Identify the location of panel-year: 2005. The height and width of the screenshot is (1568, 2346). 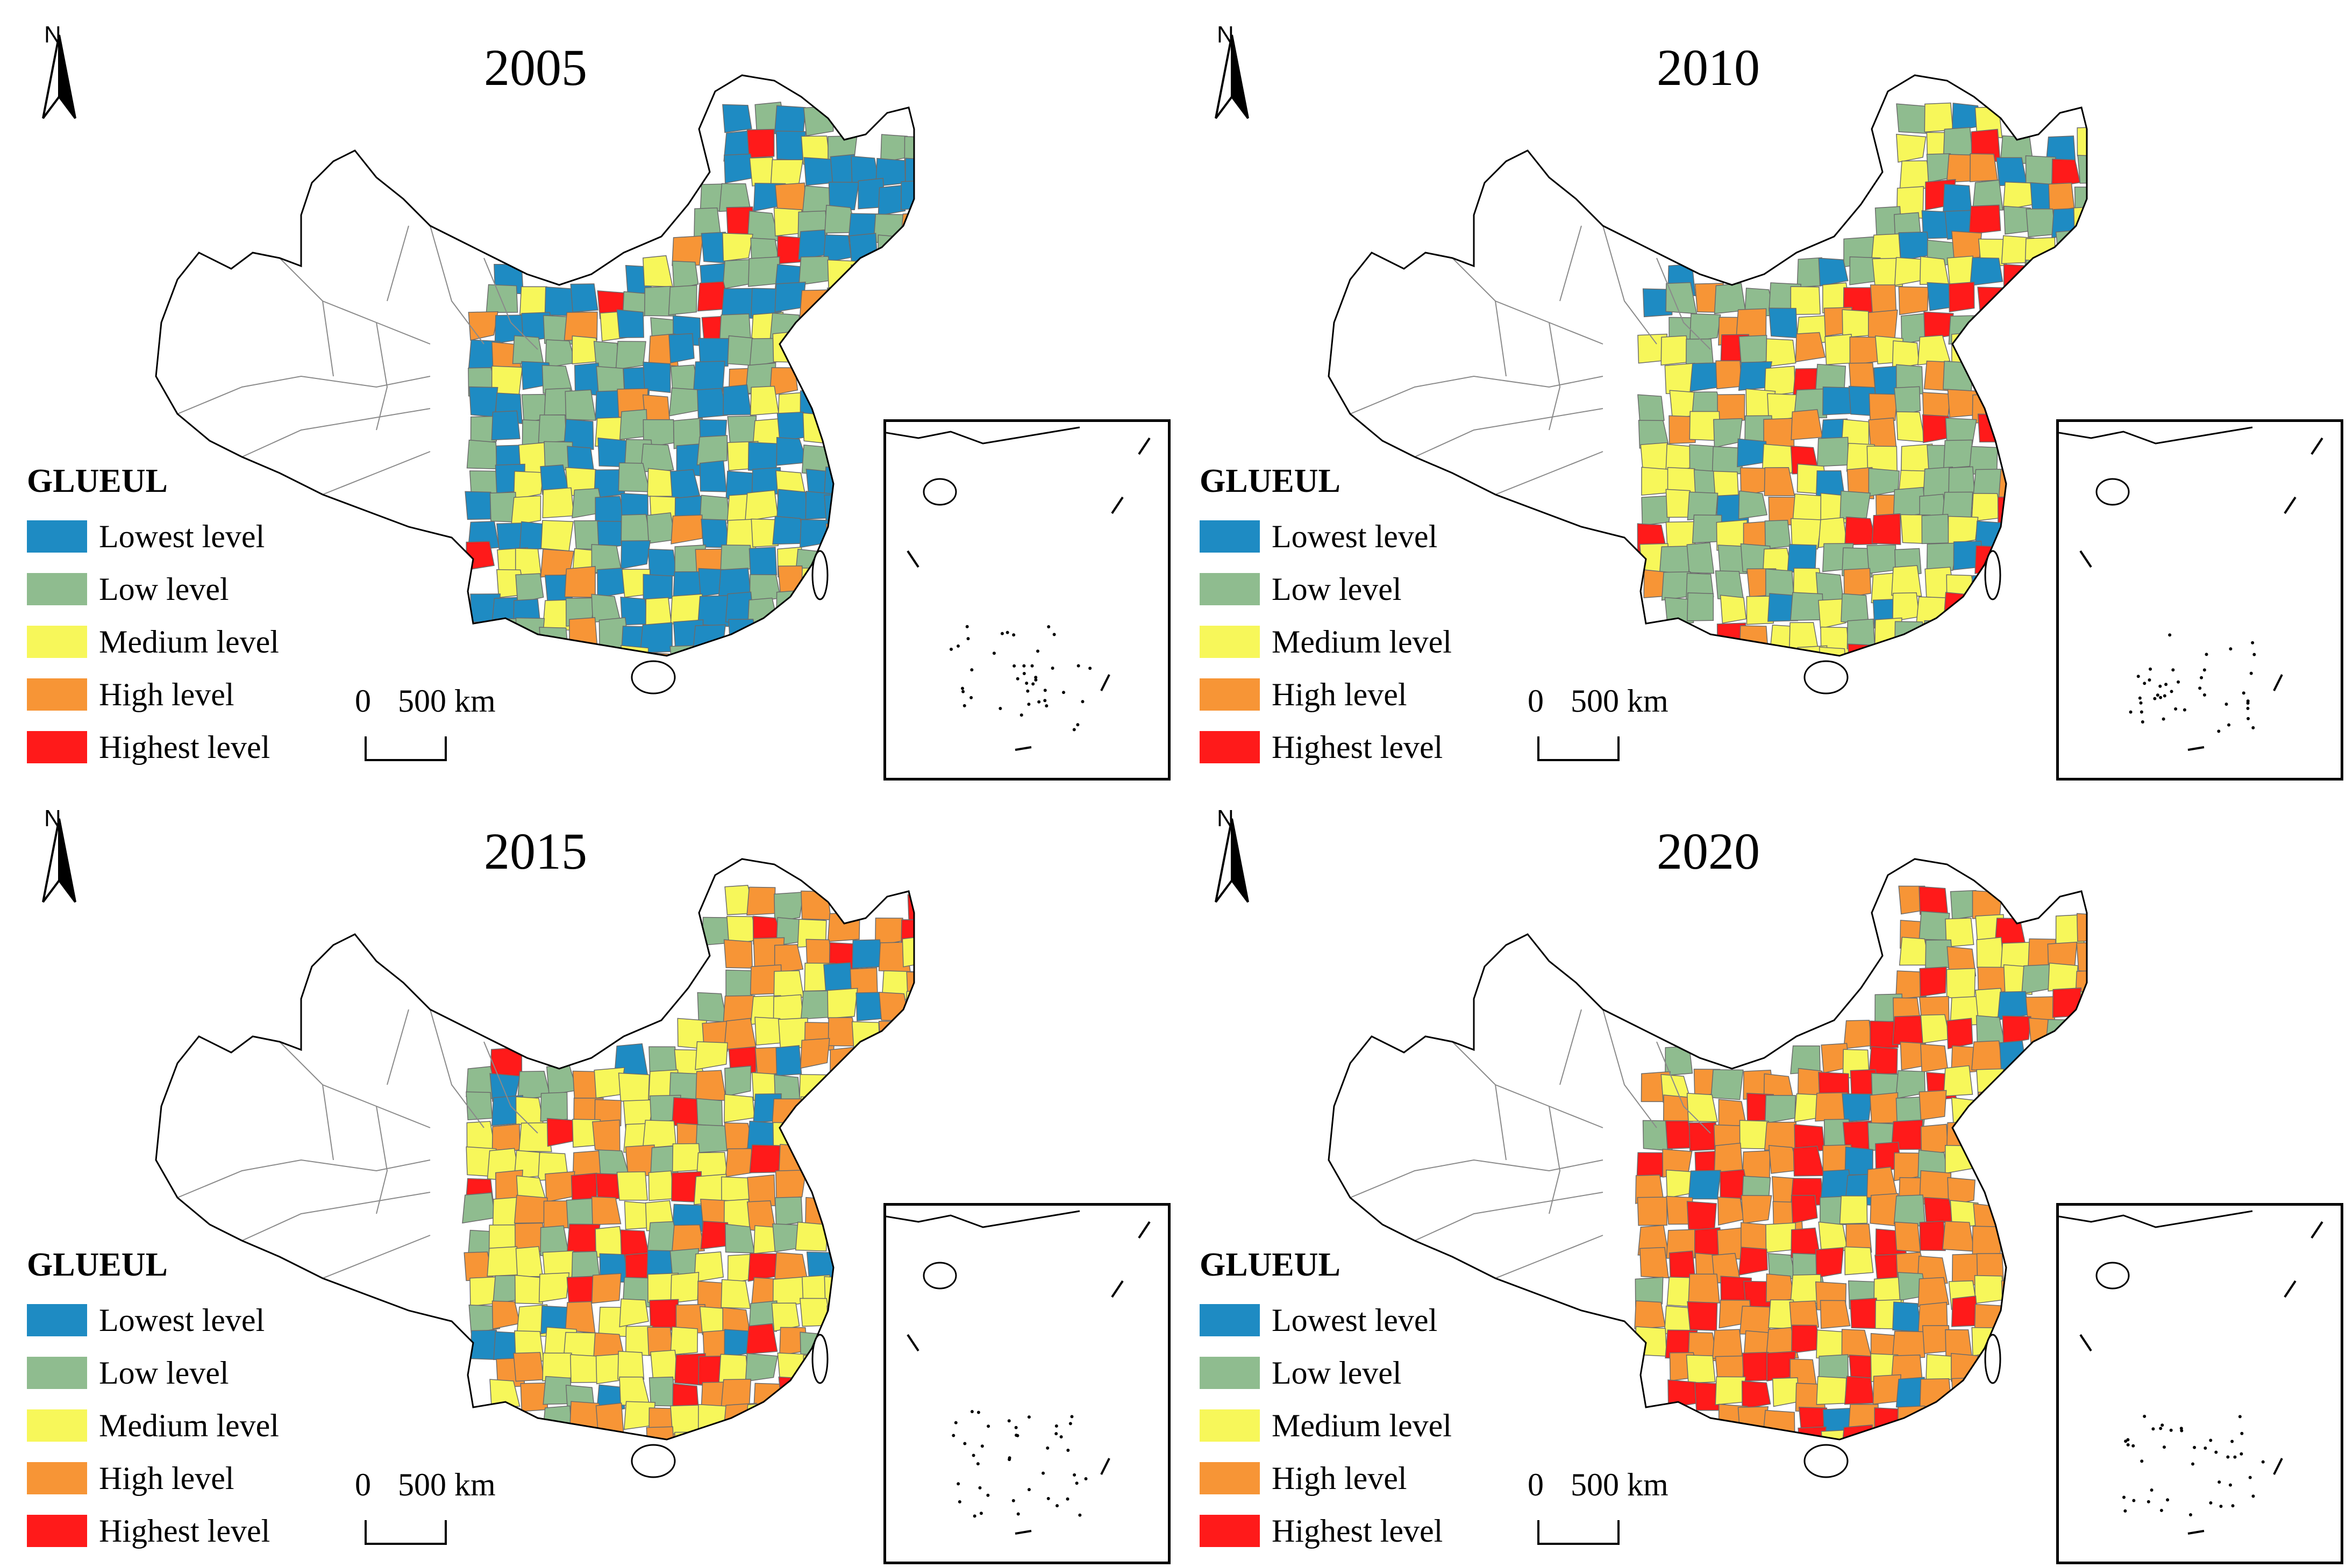
(535, 67).